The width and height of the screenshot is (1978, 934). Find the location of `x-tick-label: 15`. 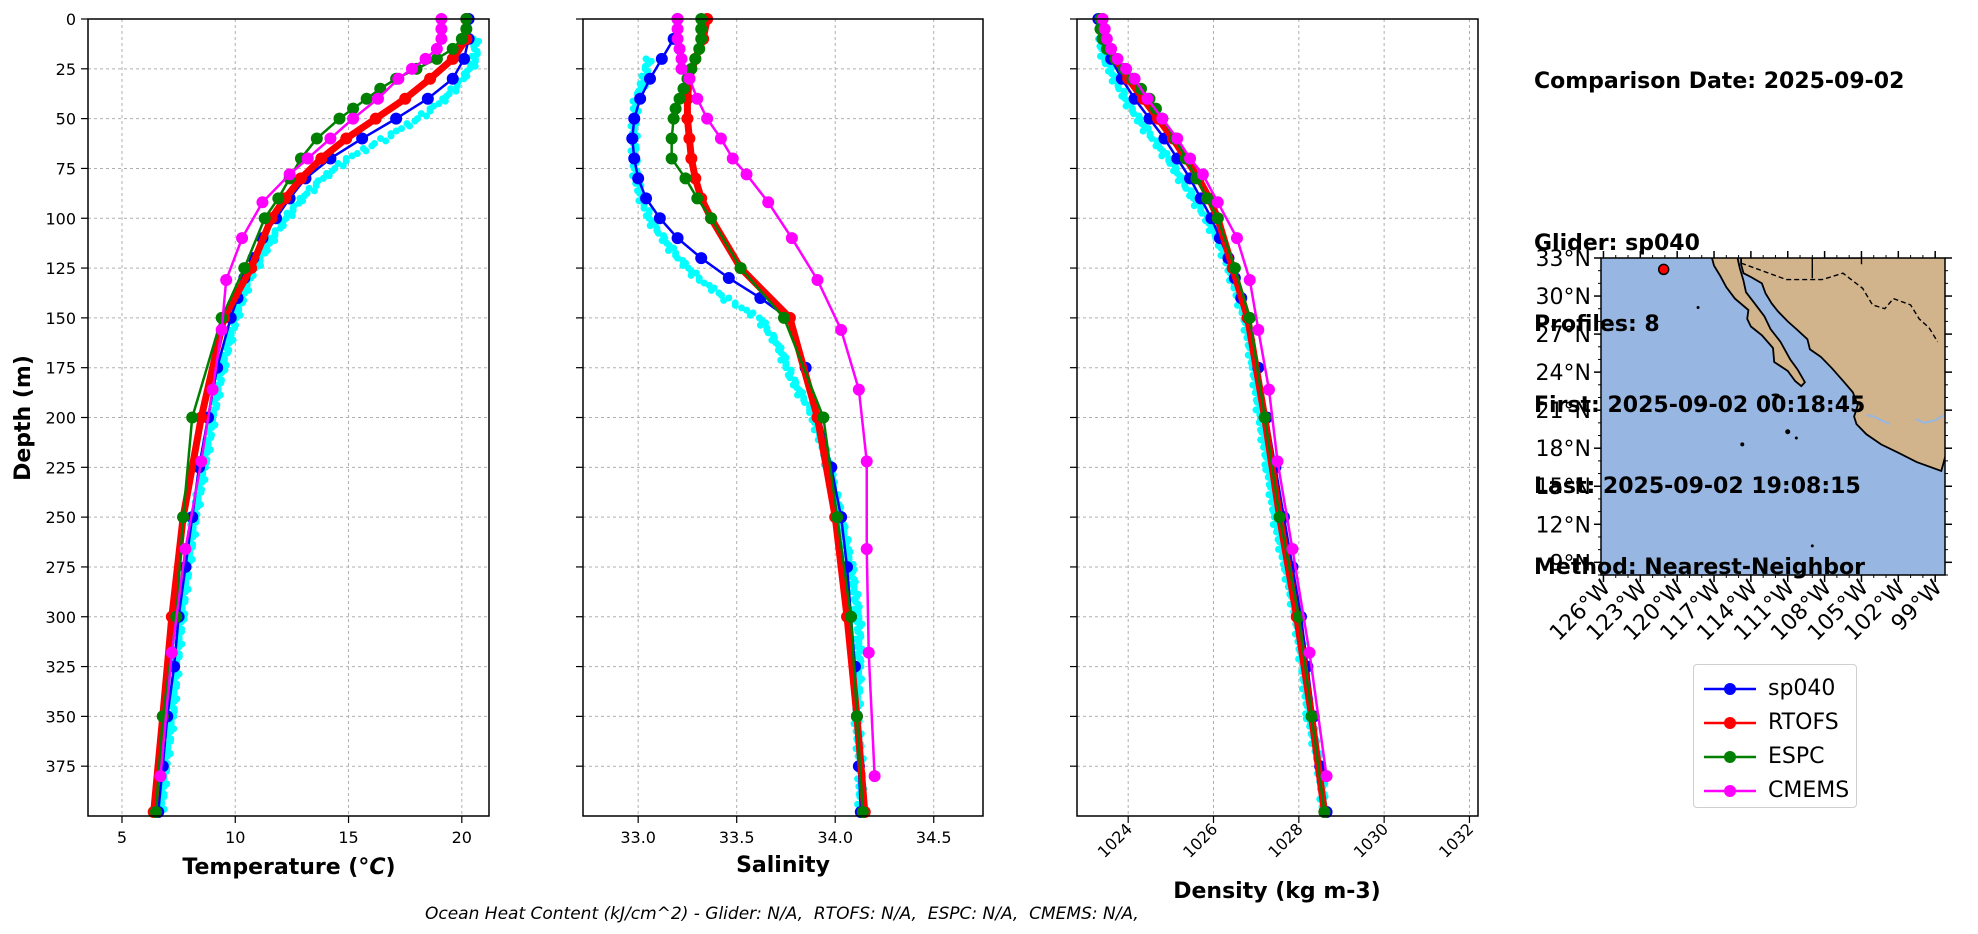

x-tick-label: 15 is located at coordinates (348, 837).